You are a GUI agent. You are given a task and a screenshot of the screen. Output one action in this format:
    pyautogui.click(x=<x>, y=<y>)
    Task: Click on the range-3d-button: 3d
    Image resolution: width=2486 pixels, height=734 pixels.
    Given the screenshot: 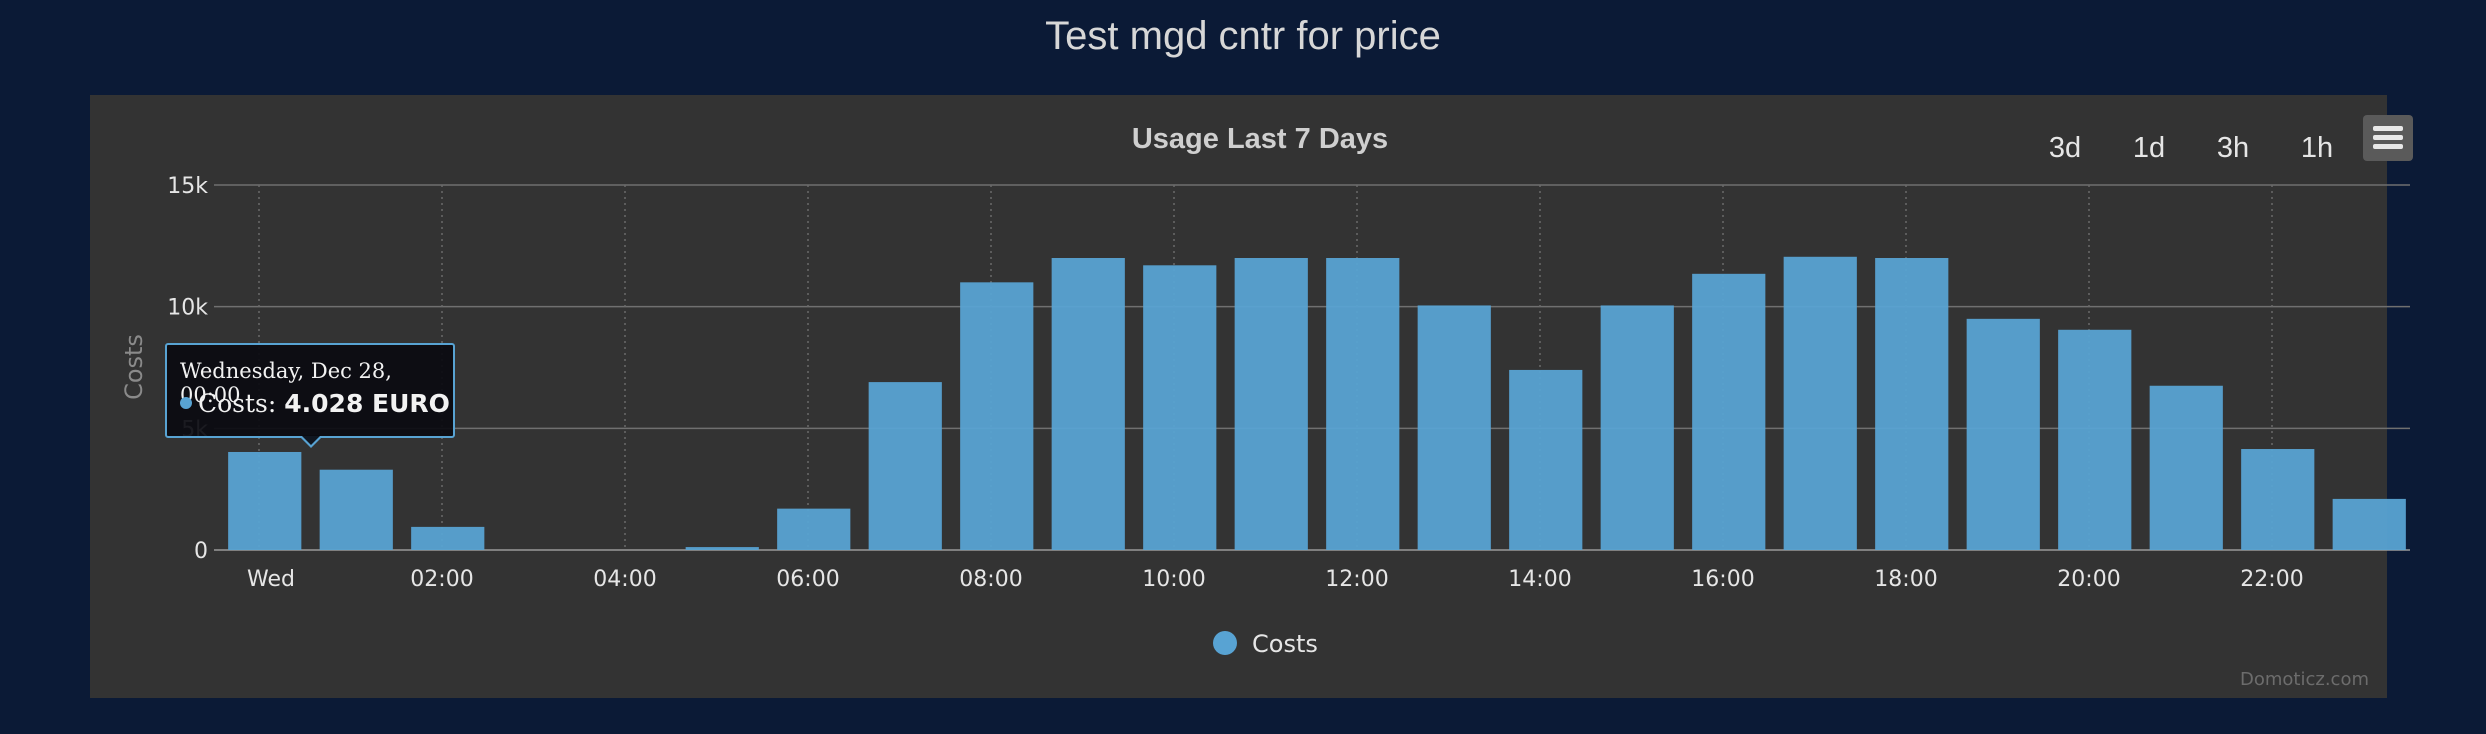 What is the action you would take?
    pyautogui.click(x=2065, y=148)
    